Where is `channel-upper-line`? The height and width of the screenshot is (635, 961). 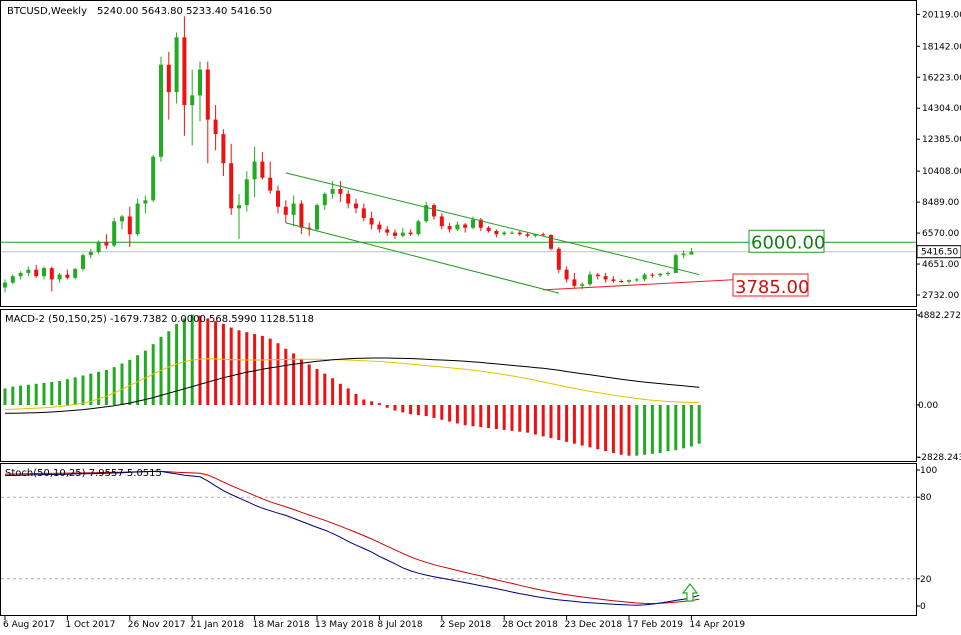
channel-upper-line is located at coordinates (492, 224).